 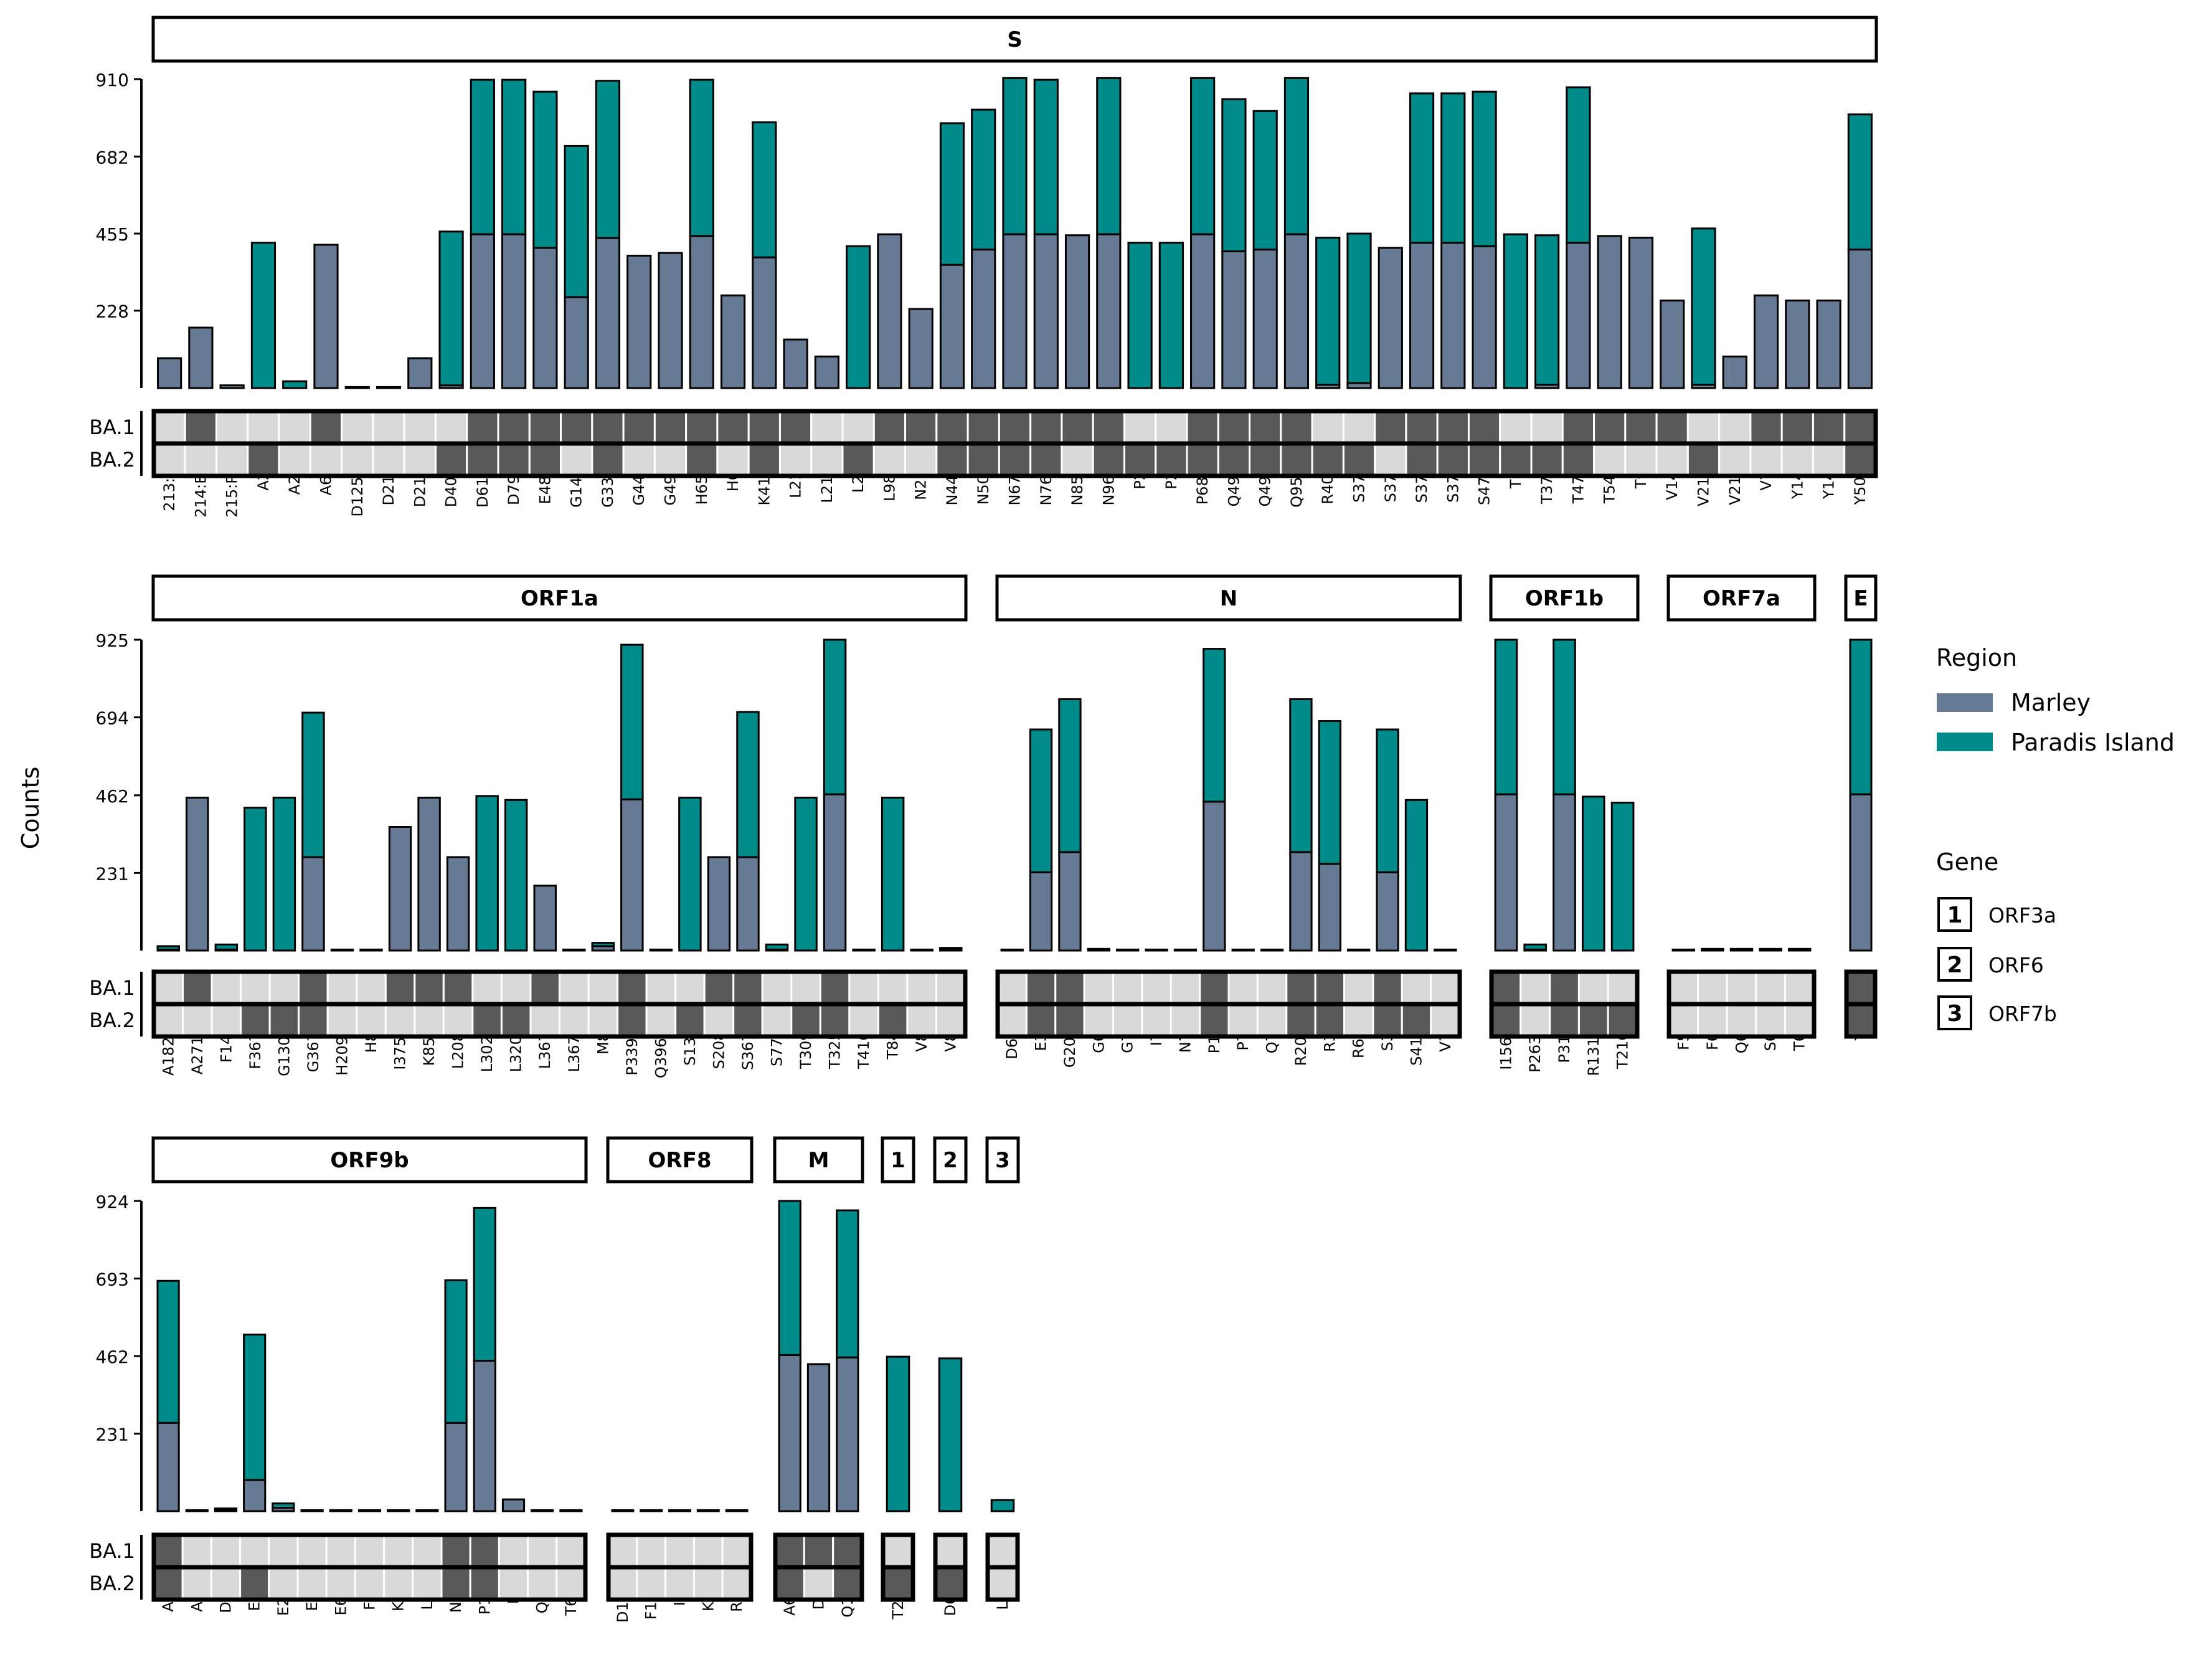 What do you see at coordinates (1228, 598) in the screenshot?
I see `facet-strip-N` at bounding box center [1228, 598].